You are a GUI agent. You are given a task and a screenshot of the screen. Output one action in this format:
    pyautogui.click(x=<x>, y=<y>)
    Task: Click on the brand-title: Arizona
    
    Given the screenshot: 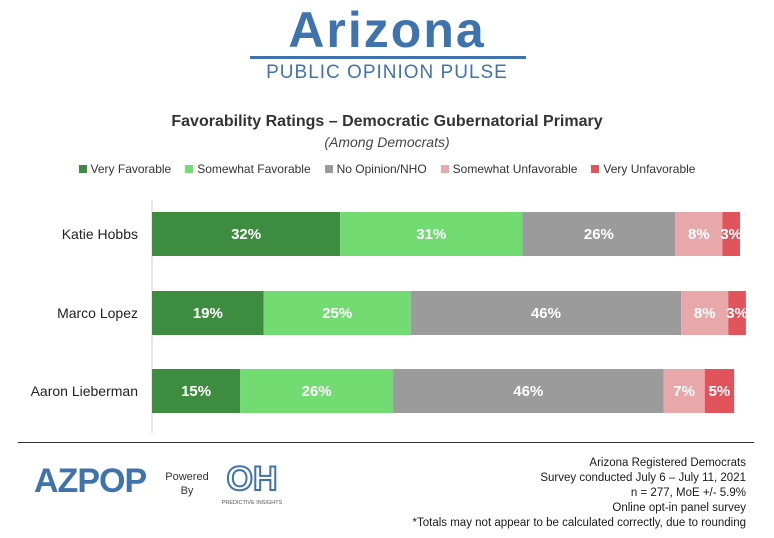 What is the action you would take?
    pyautogui.click(x=387, y=30)
    